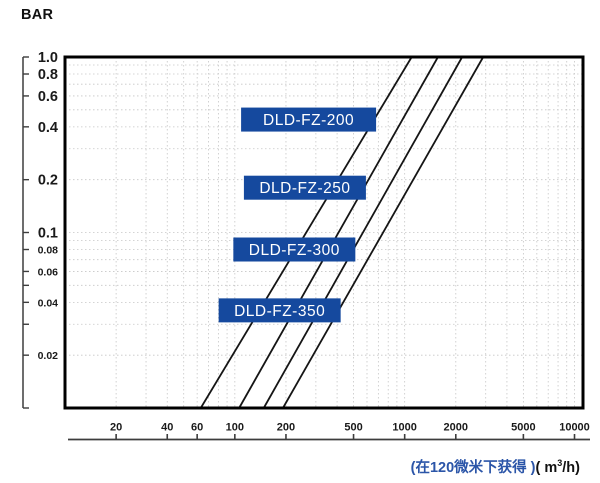 The width and height of the screenshot is (600, 483). I want to click on y-tick-label-0.6: 0.6, so click(48, 97).